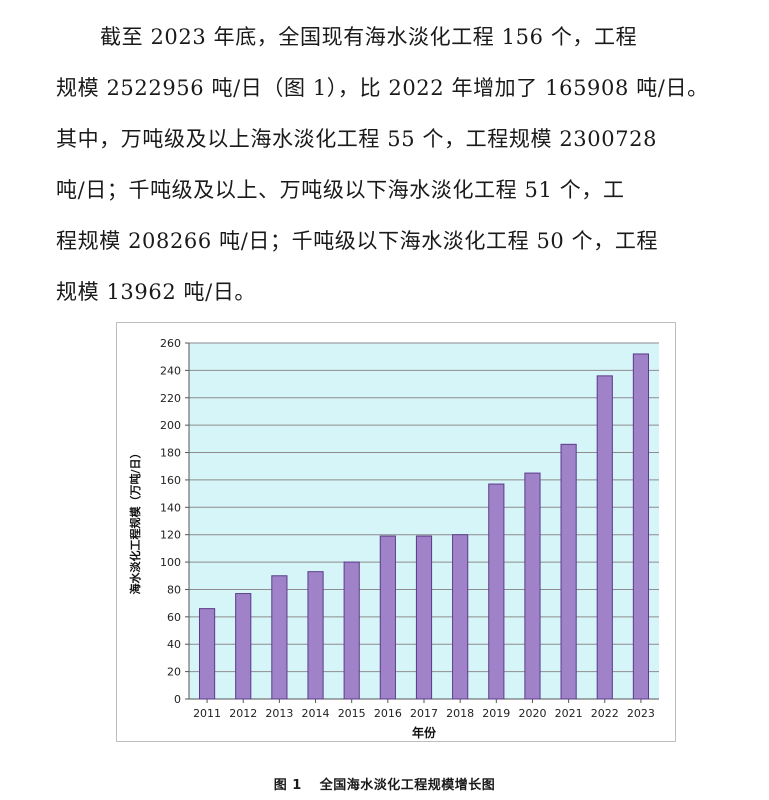 Image resolution: width=769 pixels, height=800 pixels. What do you see at coordinates (170, 453) in the screenshot?
I see `y-tick-label: 180` at bounding box center [170, 453].